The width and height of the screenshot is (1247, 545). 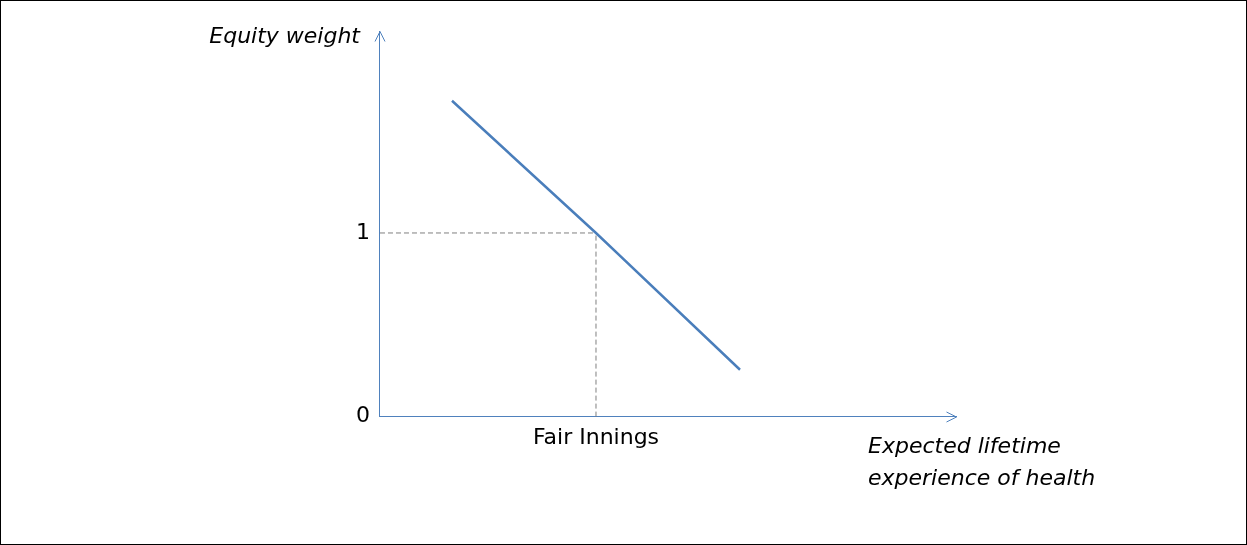 What do you see at coordinates (285, 35) in the screenshot?
I see `y-axis-title: Equity weight` at bounding box center [285, 35].